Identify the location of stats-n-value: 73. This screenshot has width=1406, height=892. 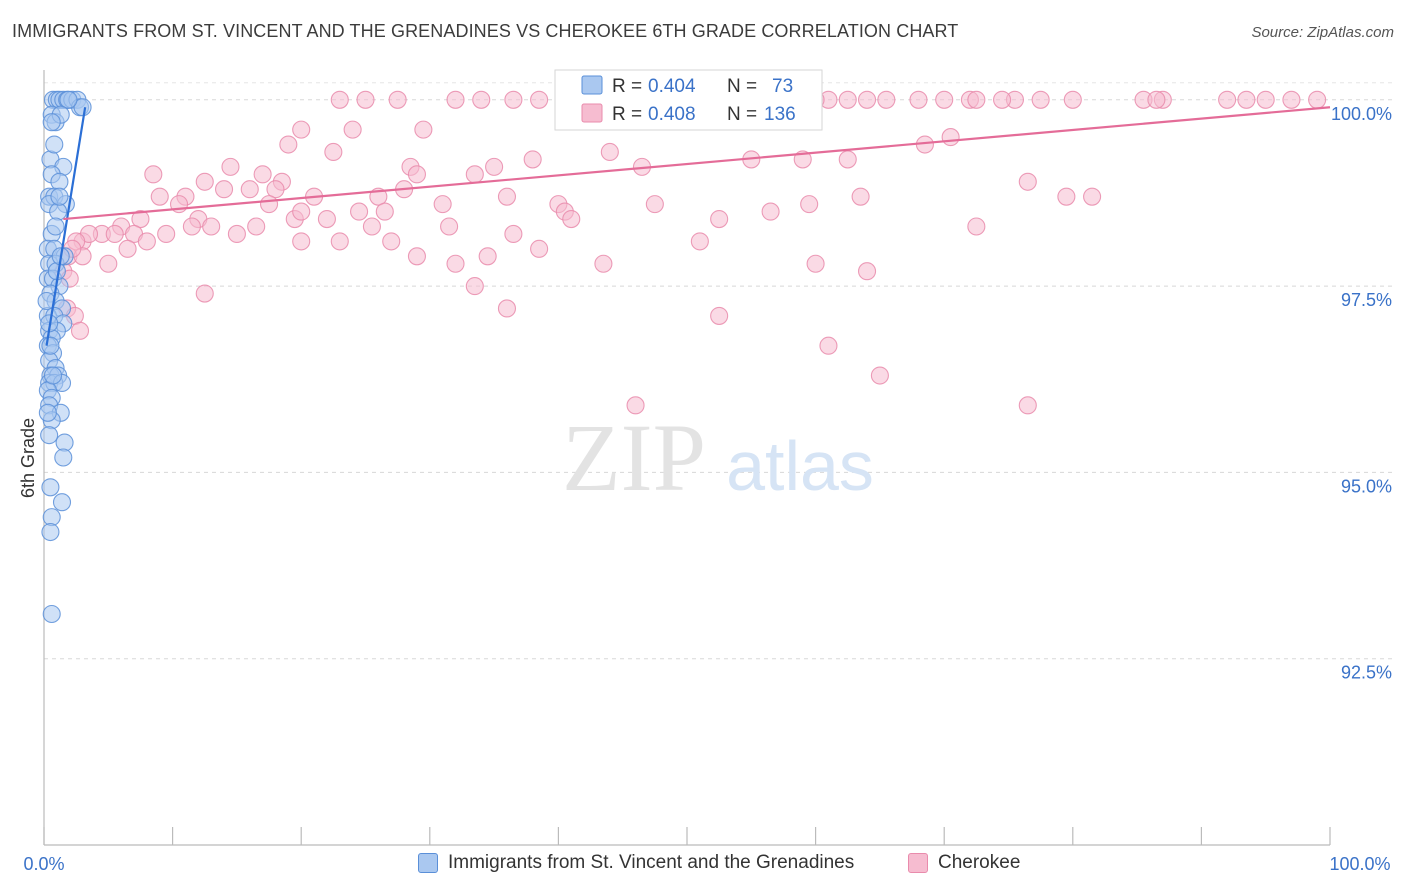
(782, 86).